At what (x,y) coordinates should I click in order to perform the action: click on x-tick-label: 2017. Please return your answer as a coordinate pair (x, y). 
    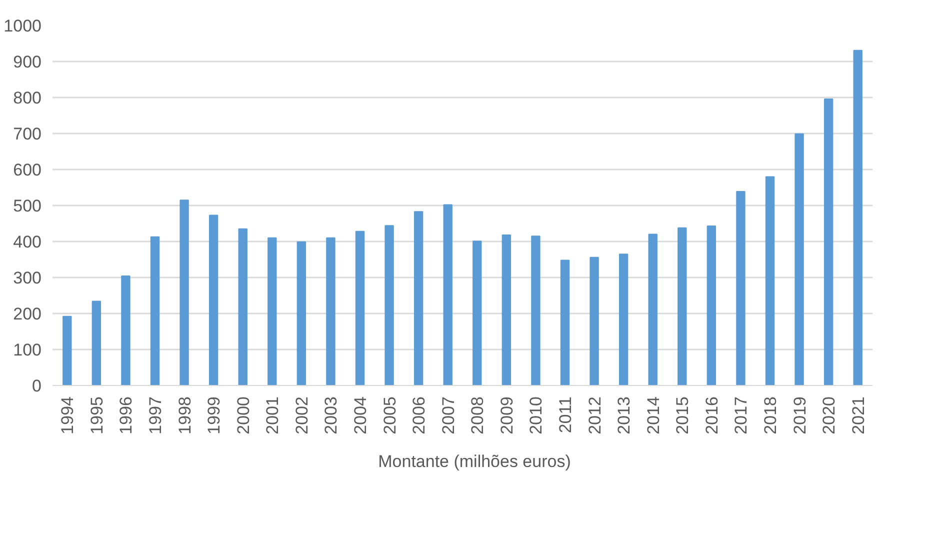
    Looking at the image, I should click on (741, 415).